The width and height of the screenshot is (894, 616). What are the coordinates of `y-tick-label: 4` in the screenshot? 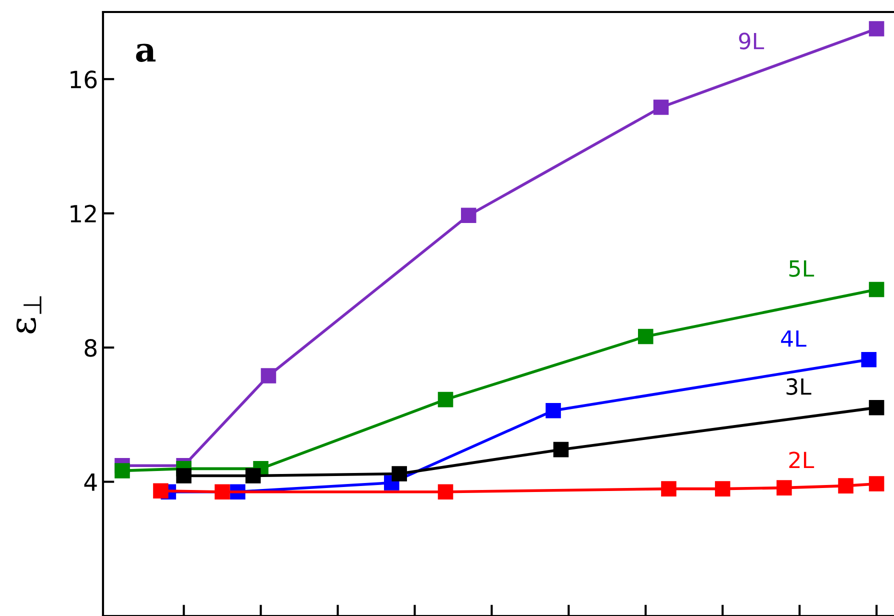 It's located at (90, 482).